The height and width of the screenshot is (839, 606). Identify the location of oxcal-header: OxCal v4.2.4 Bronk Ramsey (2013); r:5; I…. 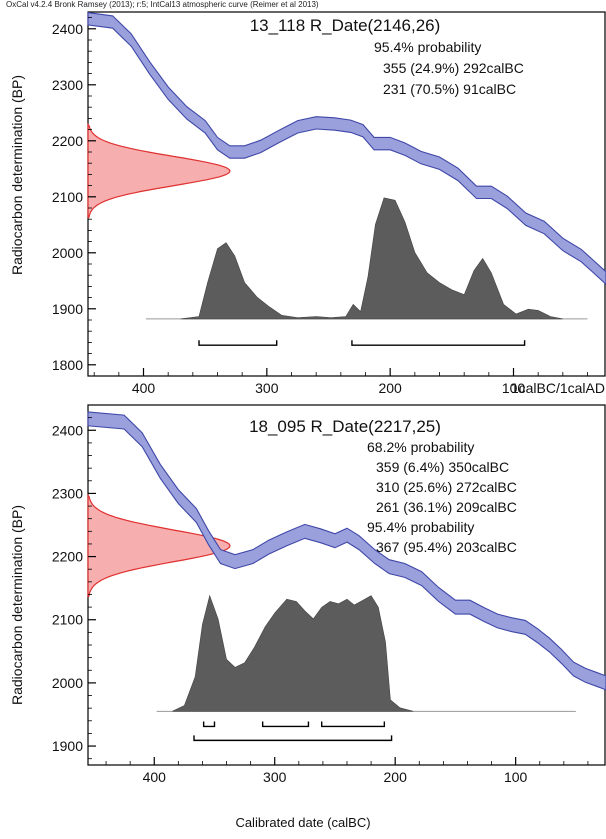
(162, 4).